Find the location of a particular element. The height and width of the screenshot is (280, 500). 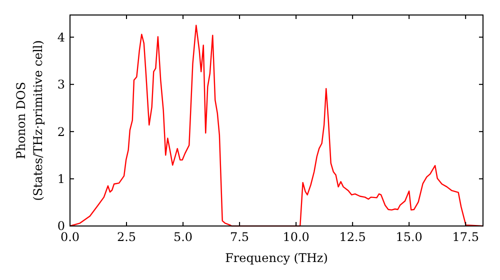

y-tick-label: 1 is located at coordinates (61, 179).